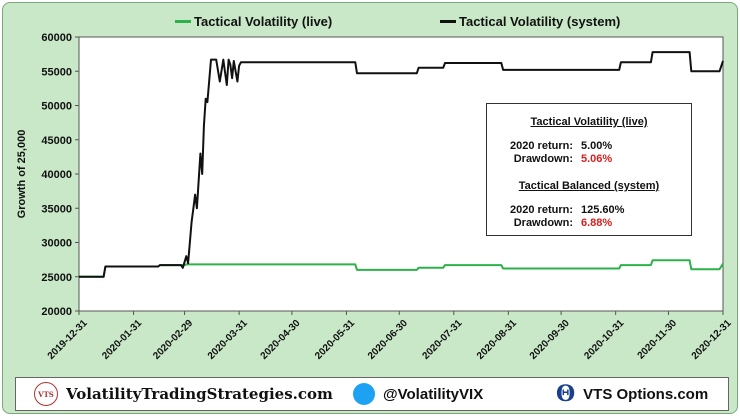  I want to click on y-tick-label: 40000, so click(56, 175).